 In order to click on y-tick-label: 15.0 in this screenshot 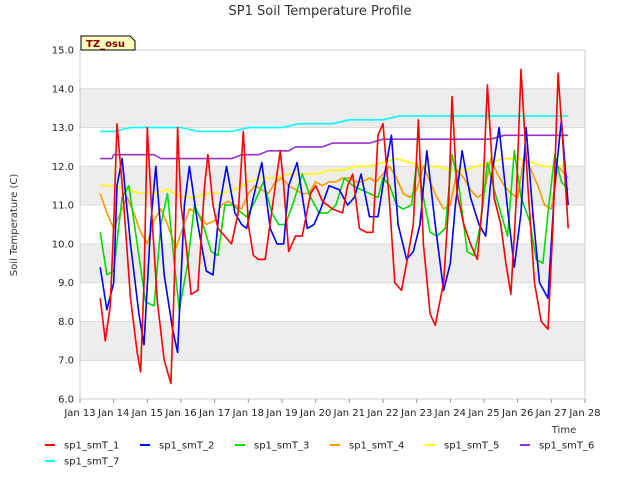, I will do `click(63, 51)`.